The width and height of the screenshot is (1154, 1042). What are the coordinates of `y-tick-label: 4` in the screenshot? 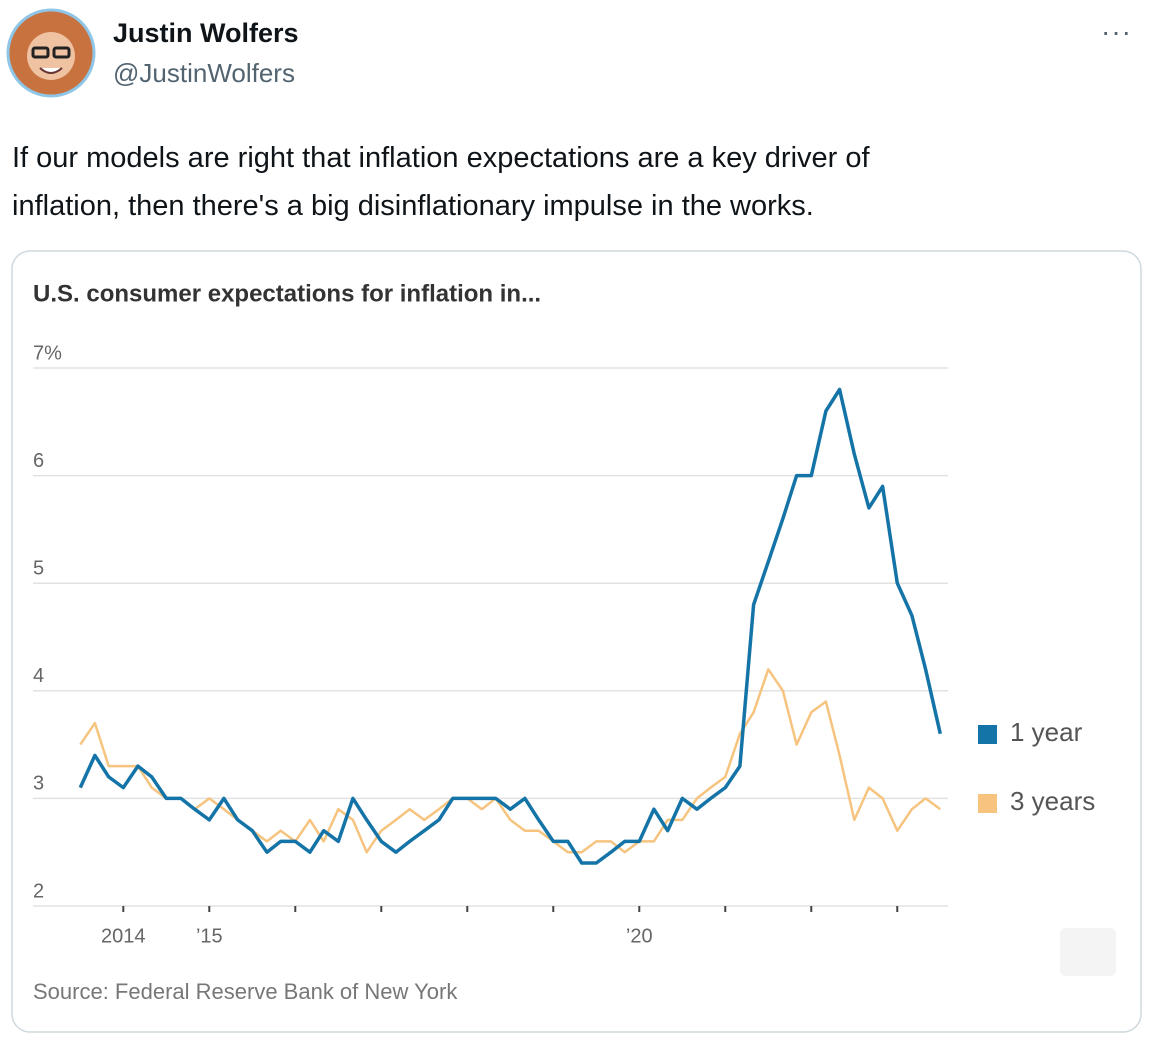 It's located at (38, 676).